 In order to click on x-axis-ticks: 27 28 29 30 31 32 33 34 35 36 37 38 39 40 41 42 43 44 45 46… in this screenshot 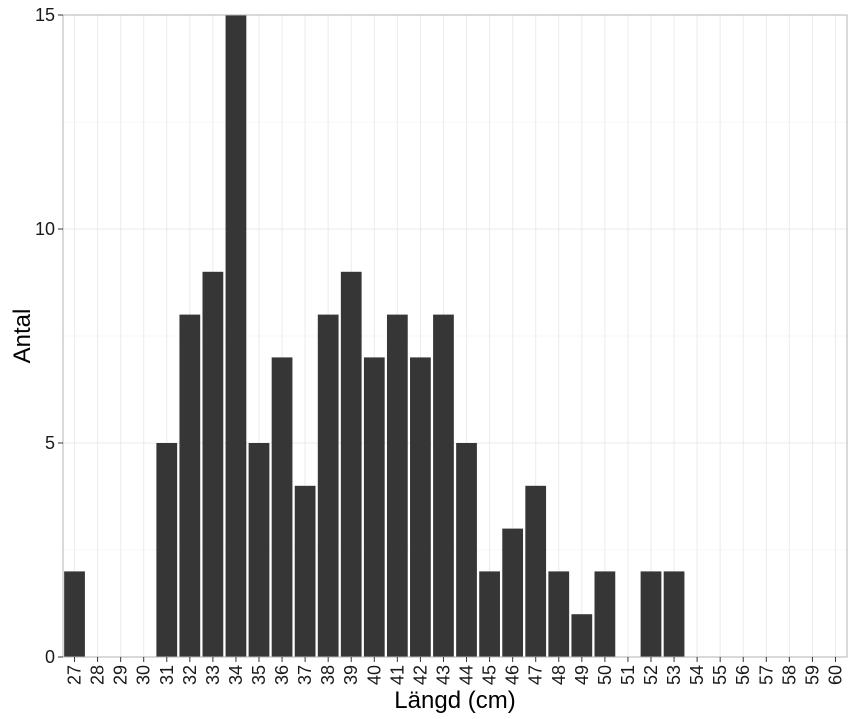, I will do `click(455, 671)`.